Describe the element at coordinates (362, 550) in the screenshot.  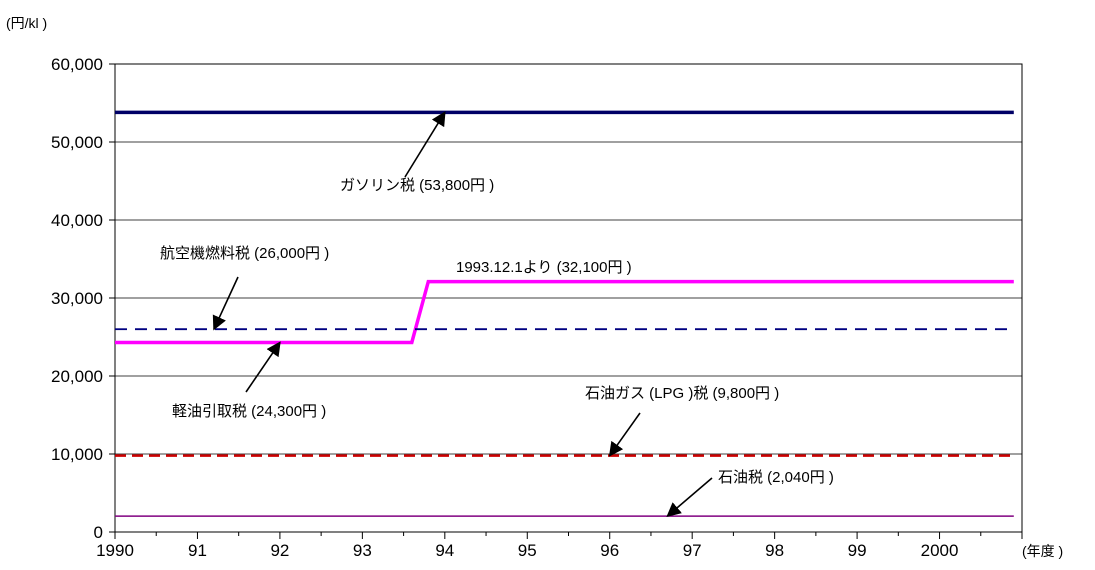
I see `x-tick-label: 93` at that location.